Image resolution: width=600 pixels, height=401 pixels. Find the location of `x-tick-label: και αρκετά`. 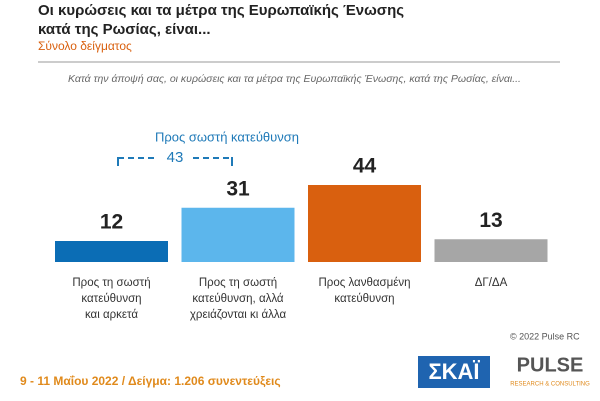

x-tick-label: και αρκετά is located at coordinates (111, 315).